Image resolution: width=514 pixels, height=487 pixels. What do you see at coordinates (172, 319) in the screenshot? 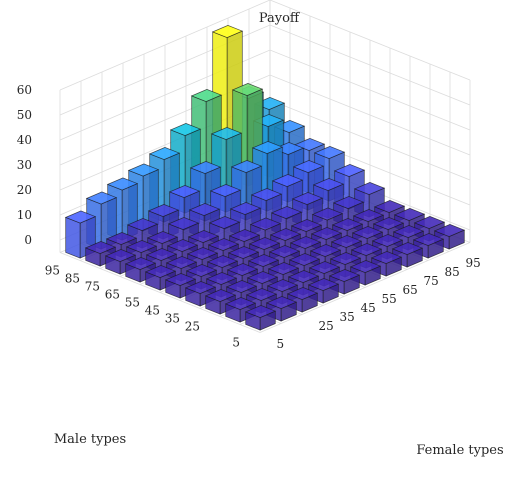
I see `y-tick-label: 35` at bounding box center [172, 319].